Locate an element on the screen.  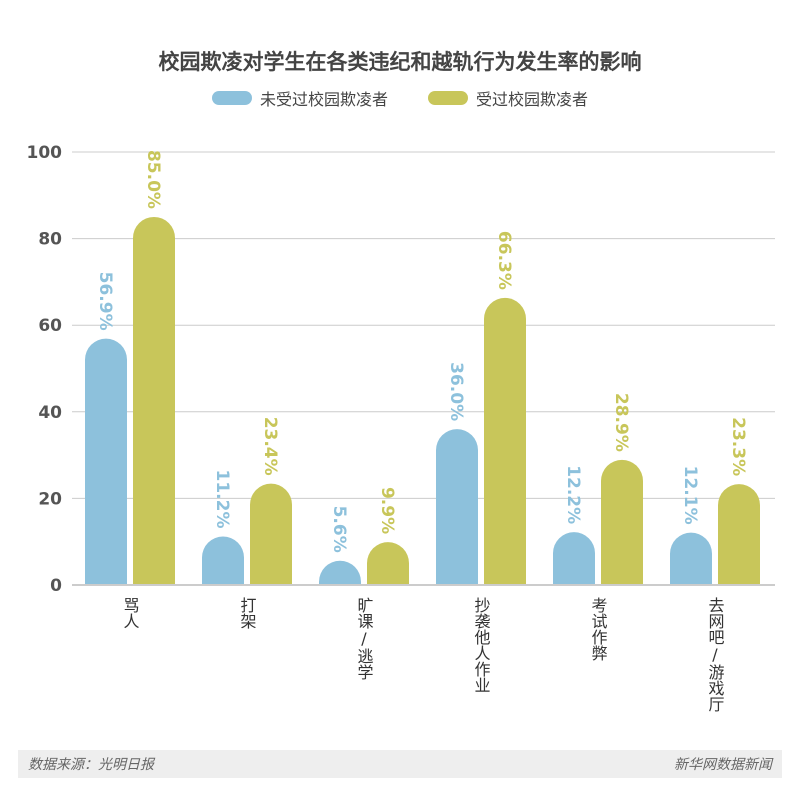
legend-label: 受过校园欺凌者 is located at coordinates (532, 99).